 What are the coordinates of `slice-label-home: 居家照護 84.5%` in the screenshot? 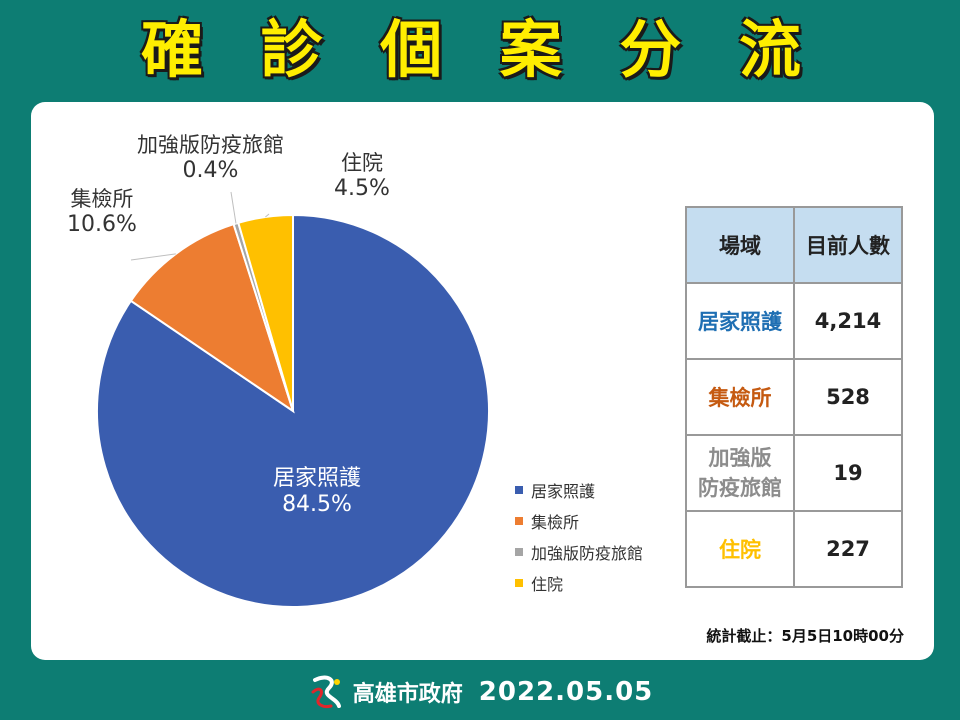 It's located at (317, 492).